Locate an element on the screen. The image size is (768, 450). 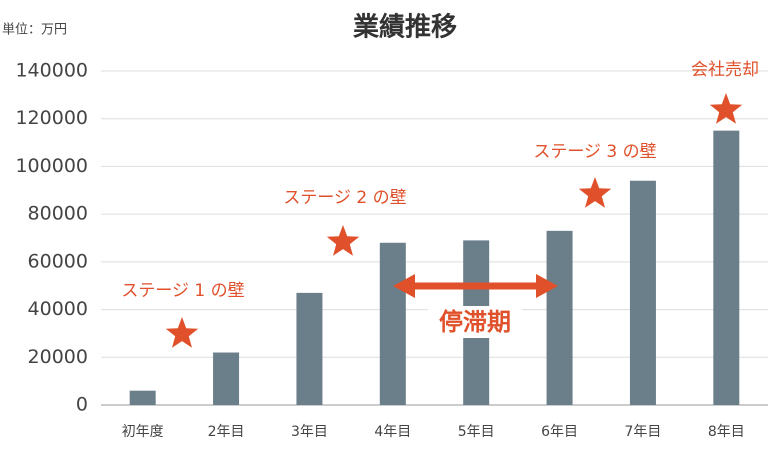
x-tick-label: 5年目 is located at coordinates (476, 432).